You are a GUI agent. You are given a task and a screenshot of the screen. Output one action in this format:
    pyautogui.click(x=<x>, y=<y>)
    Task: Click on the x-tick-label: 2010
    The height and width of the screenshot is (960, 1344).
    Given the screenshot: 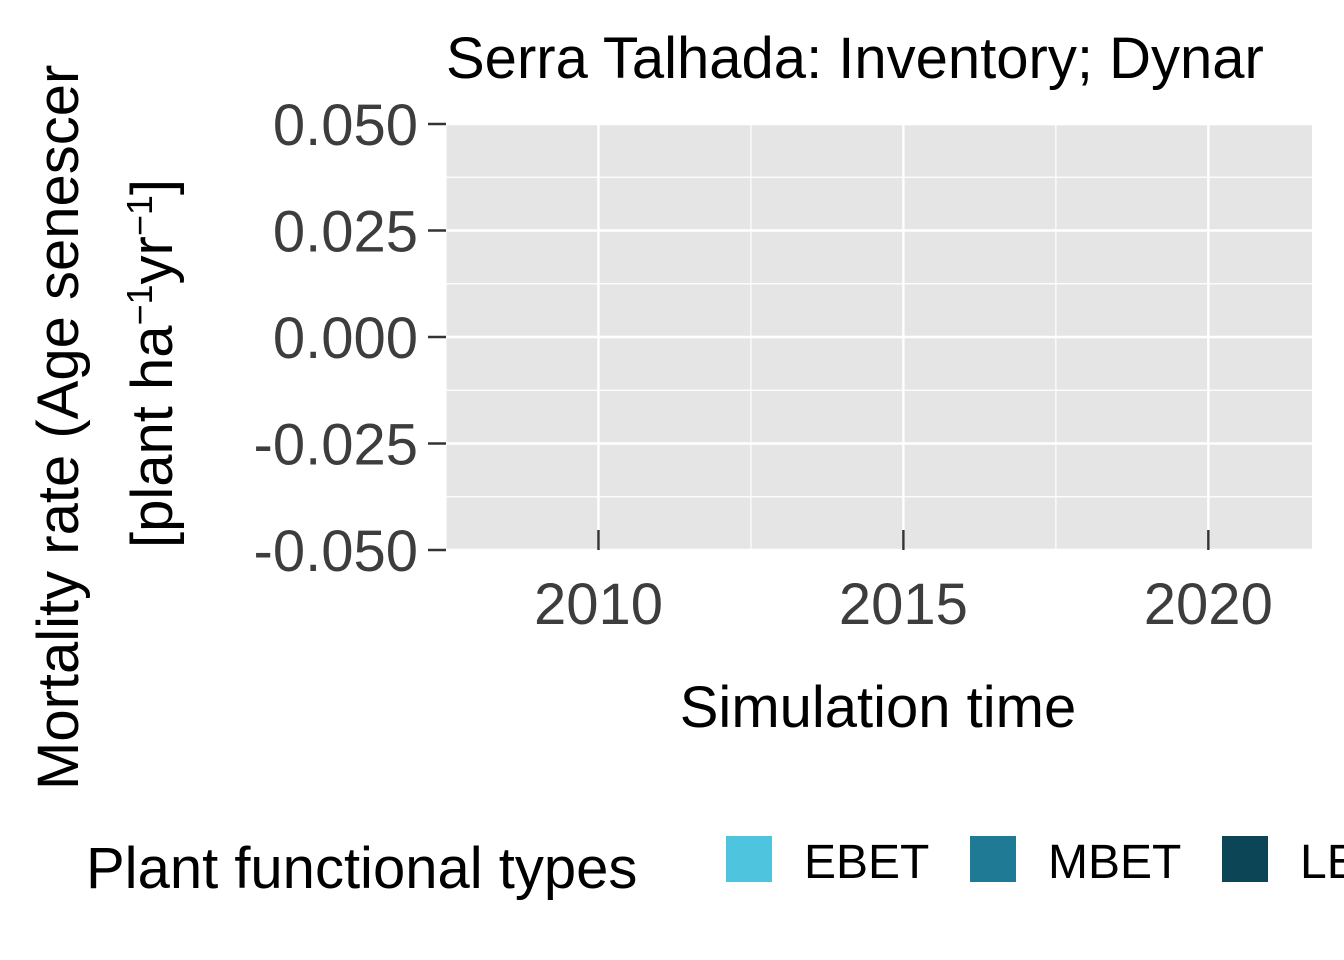 What is the action you would take?
    pyautogui.click(x=598, y=604)
    